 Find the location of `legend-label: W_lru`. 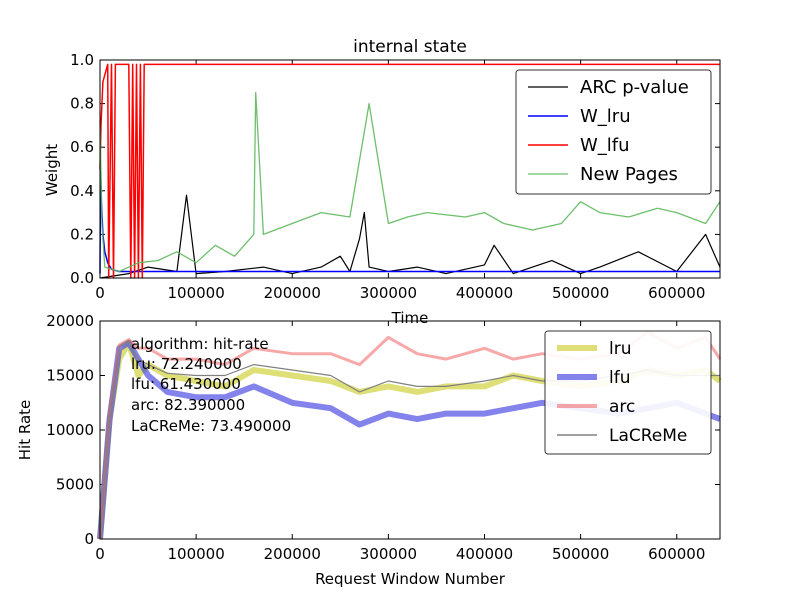

legend-label: W_lru is located at coordinates (605, 116).